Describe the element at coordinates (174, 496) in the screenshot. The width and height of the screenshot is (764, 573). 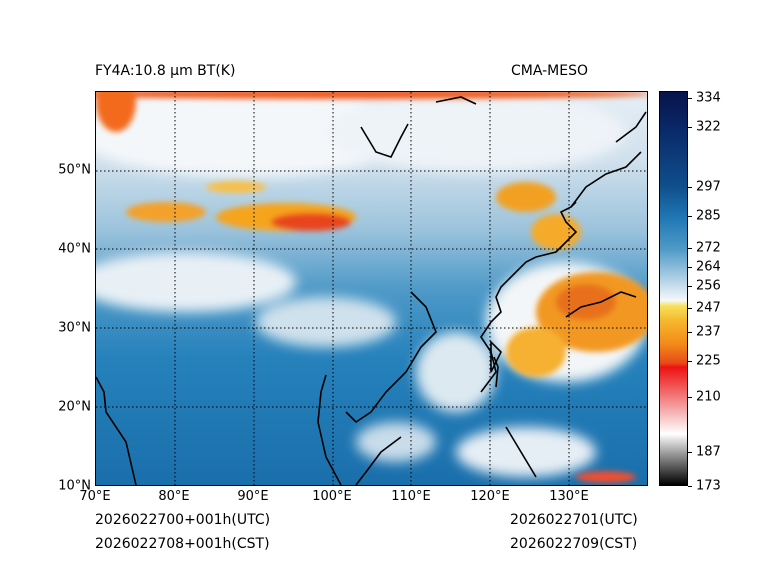
I see `lon-label: 80°E` at that location.